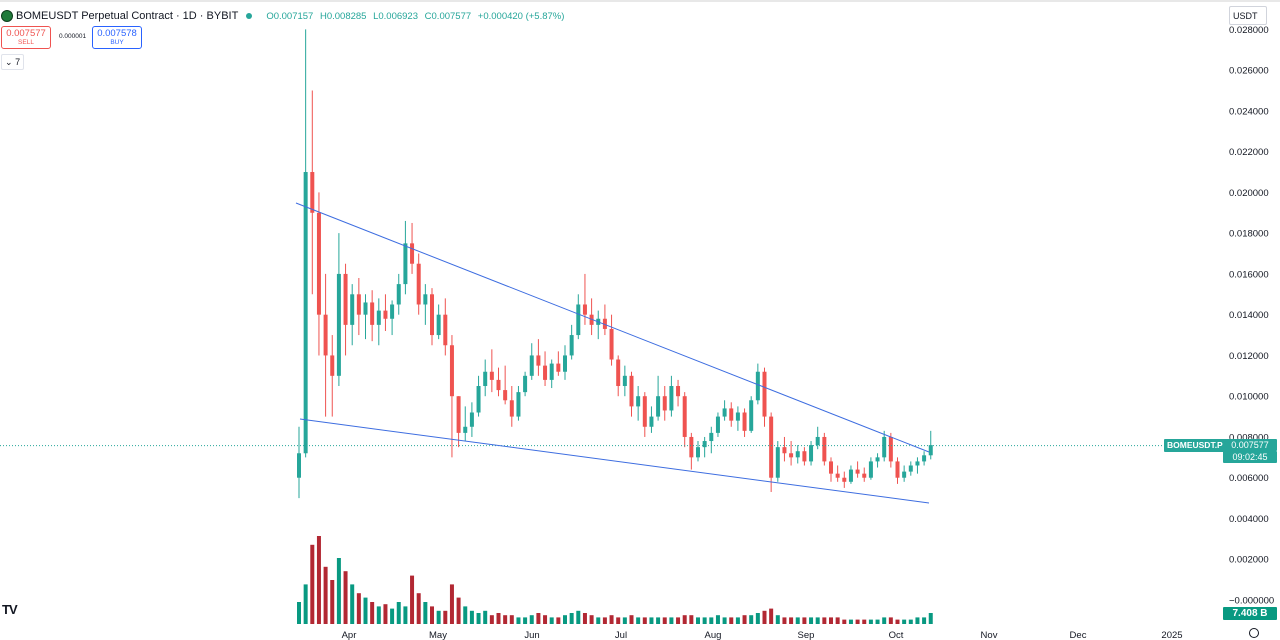  Describe the element at coordinates (73, 36) in the screenshot. I see `spread-value: 0.000001` at that location.